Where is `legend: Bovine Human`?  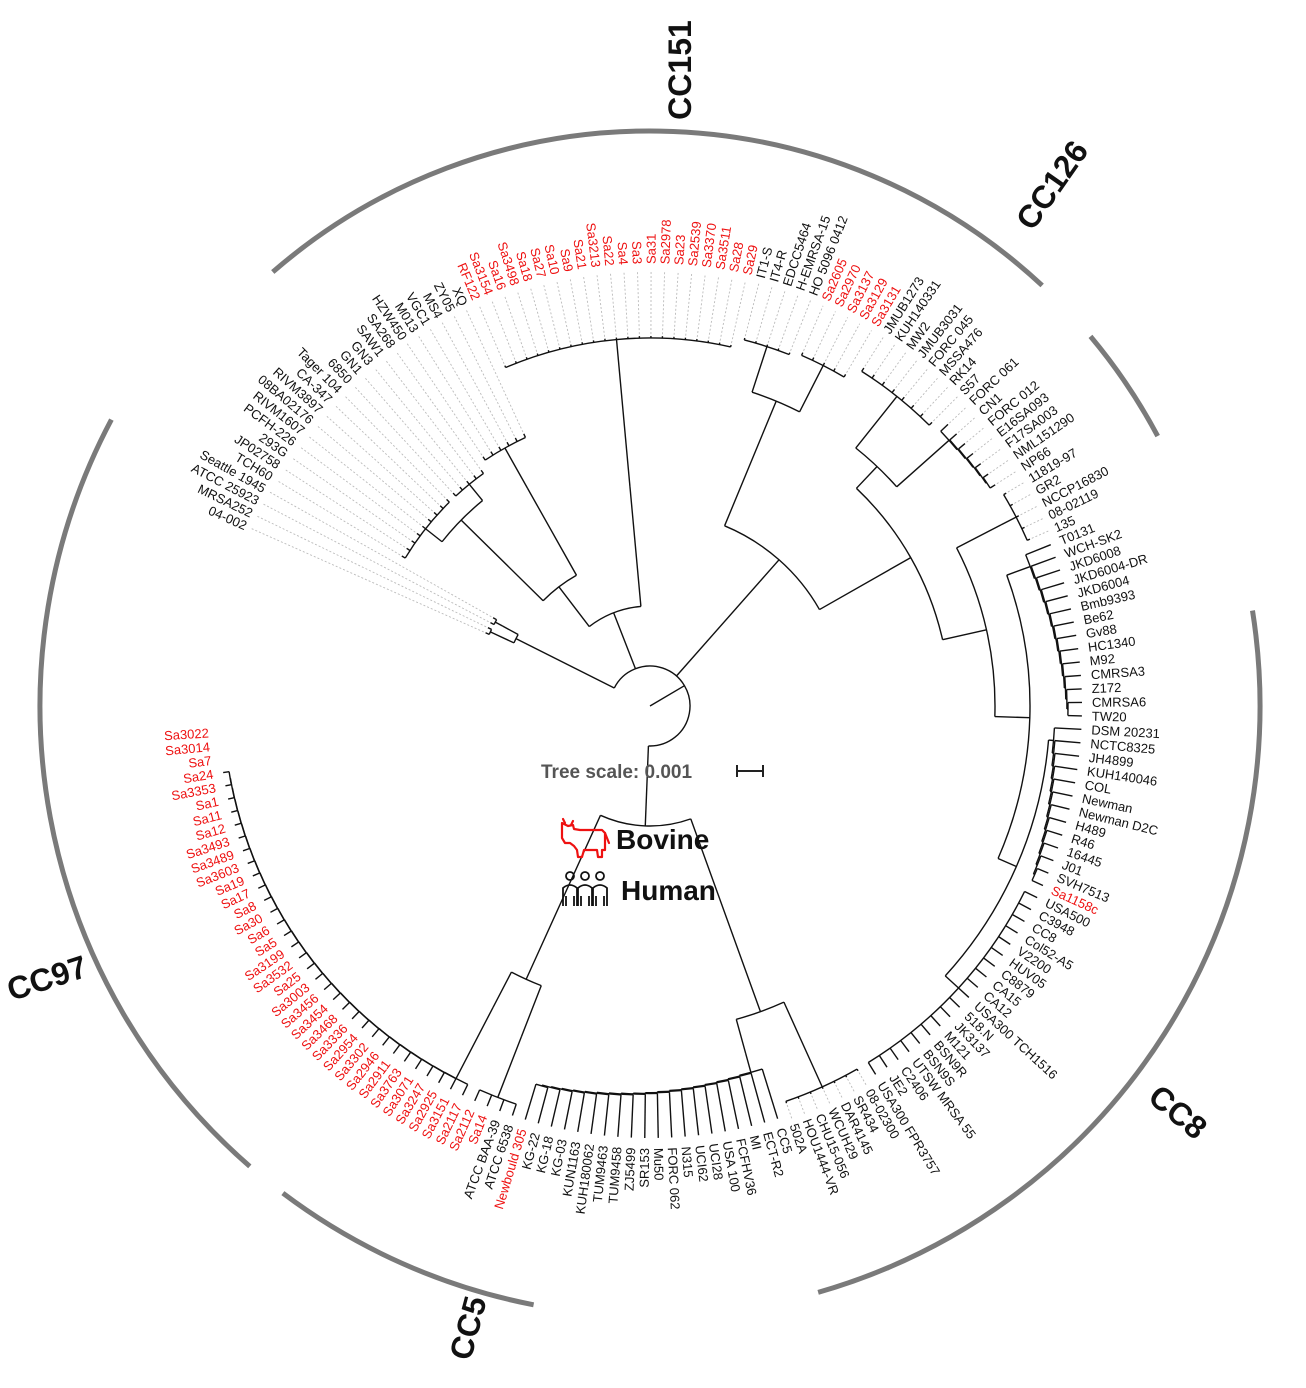
legend: Bovine Human is located at coordinates (638, 861).